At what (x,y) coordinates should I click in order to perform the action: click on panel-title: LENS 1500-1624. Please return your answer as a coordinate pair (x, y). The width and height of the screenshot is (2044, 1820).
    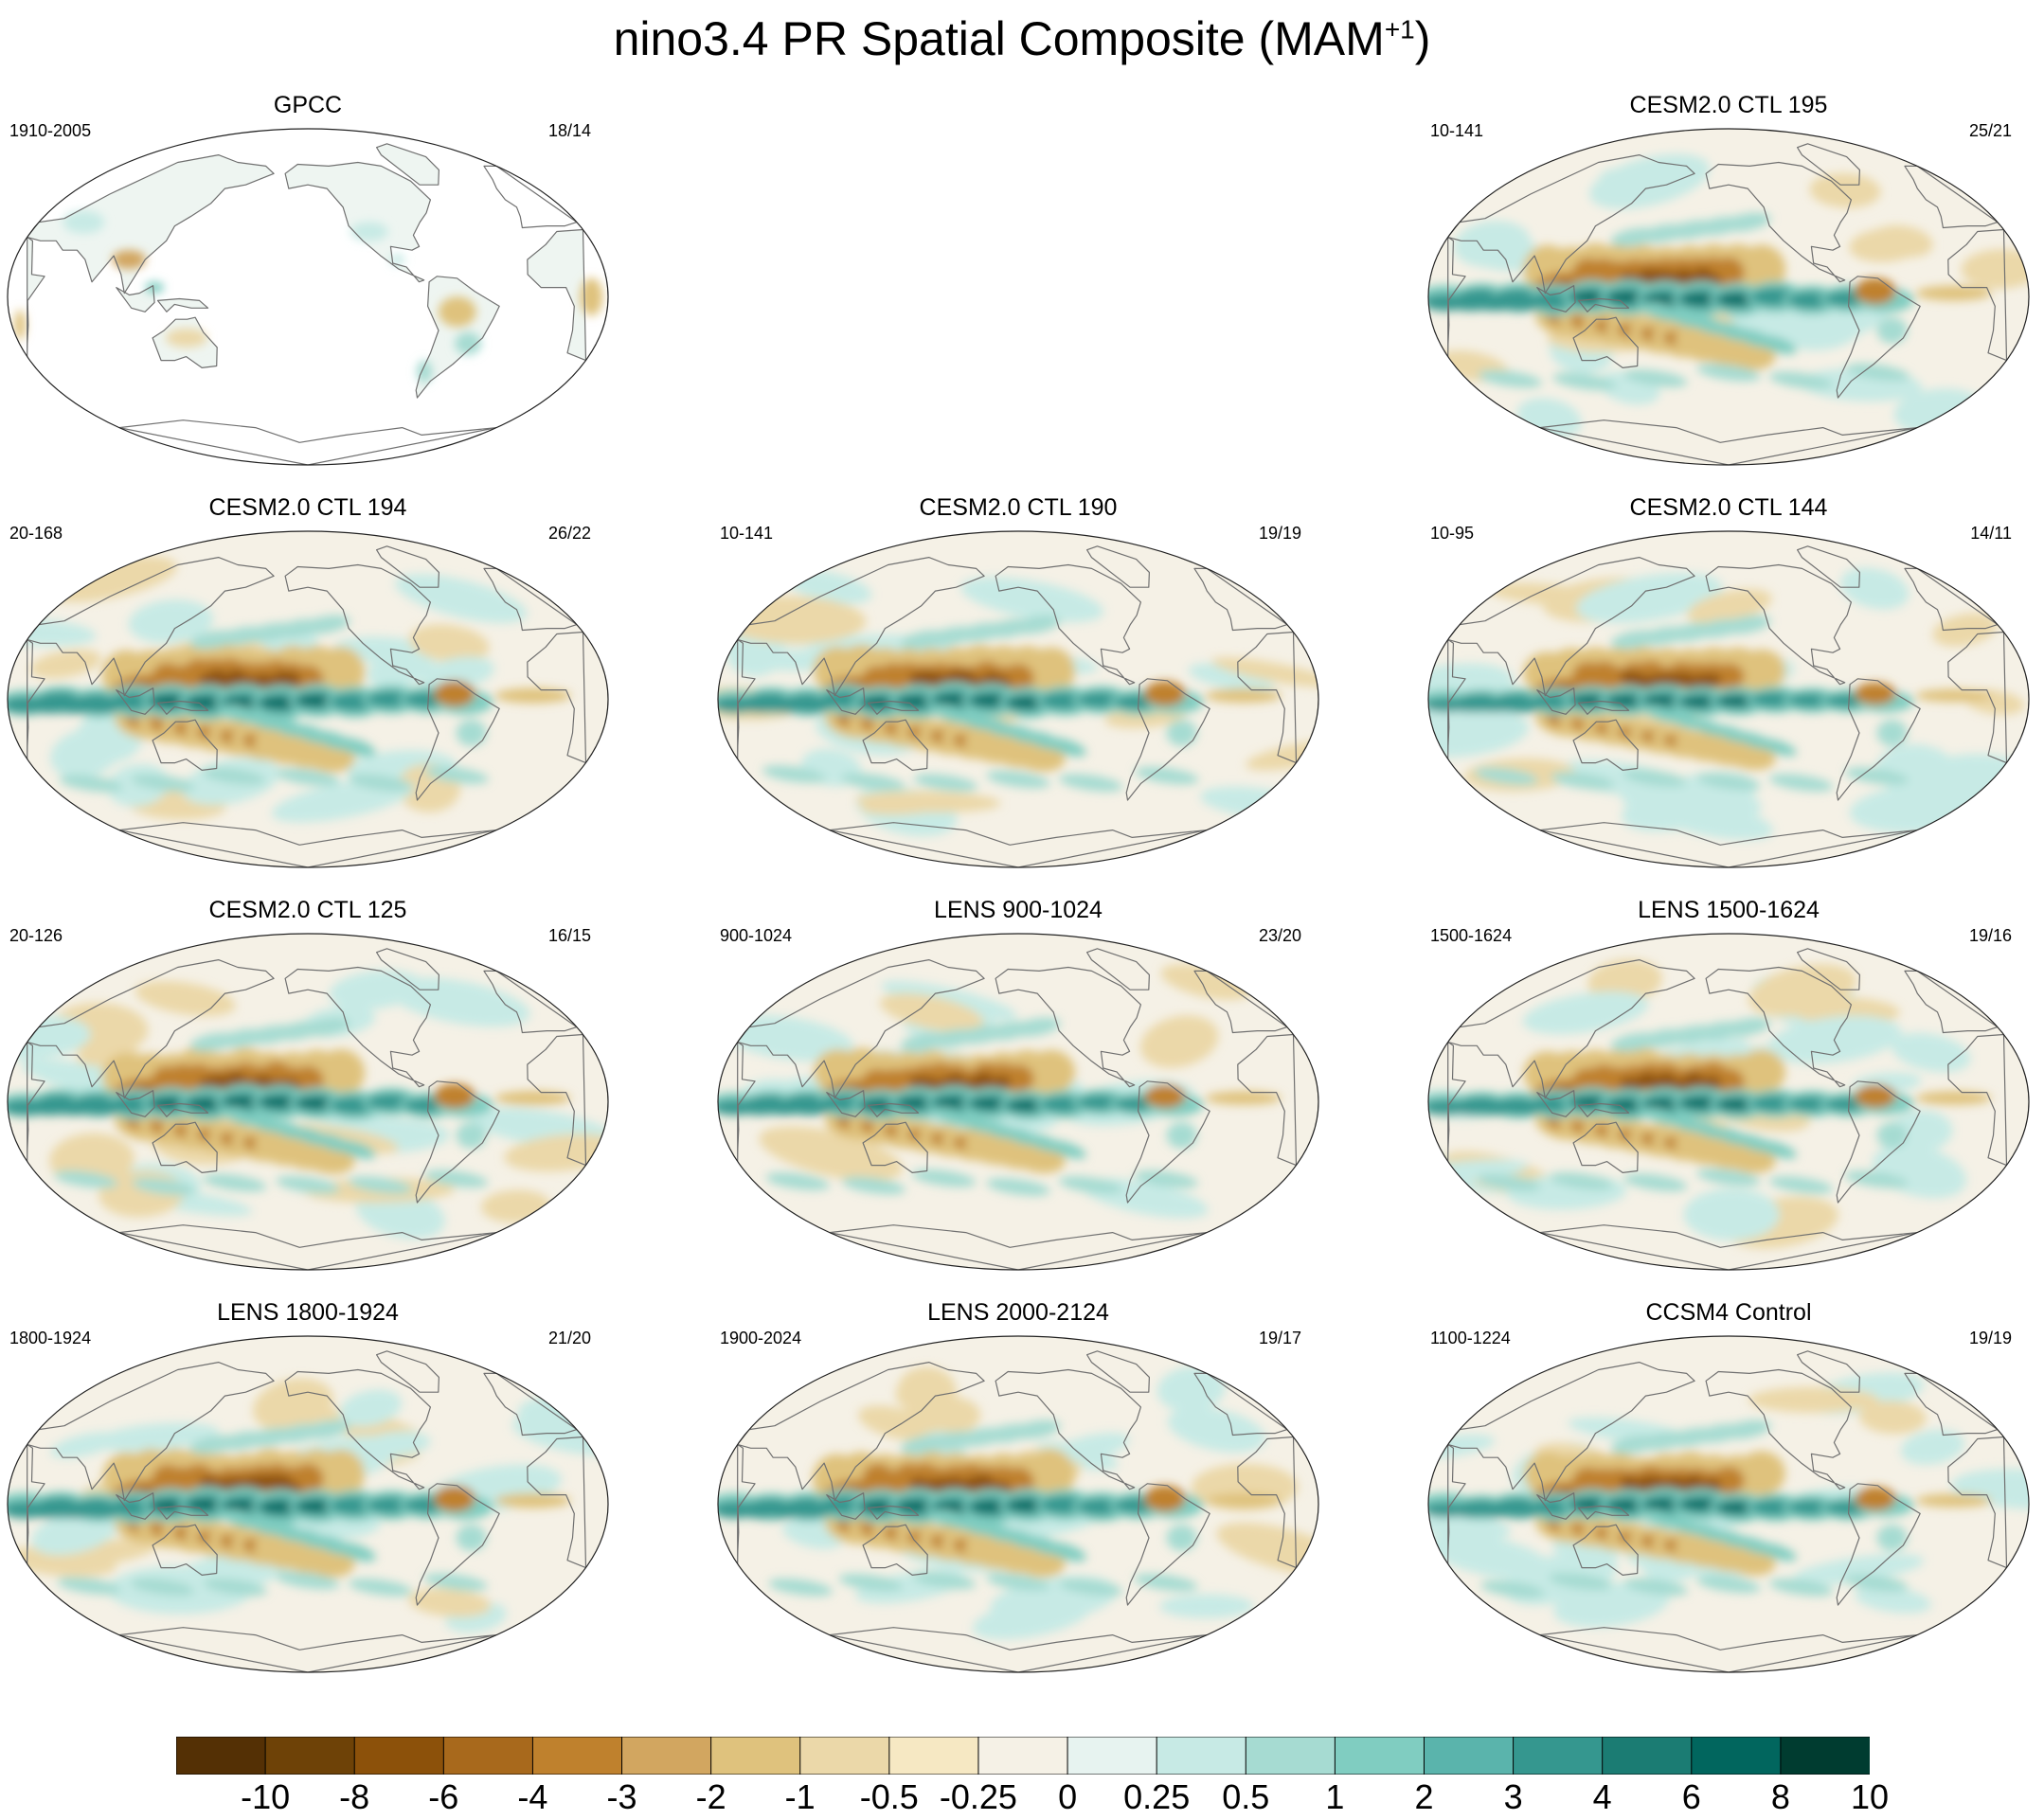
    Looking at the image, I should click on (1729, 910).